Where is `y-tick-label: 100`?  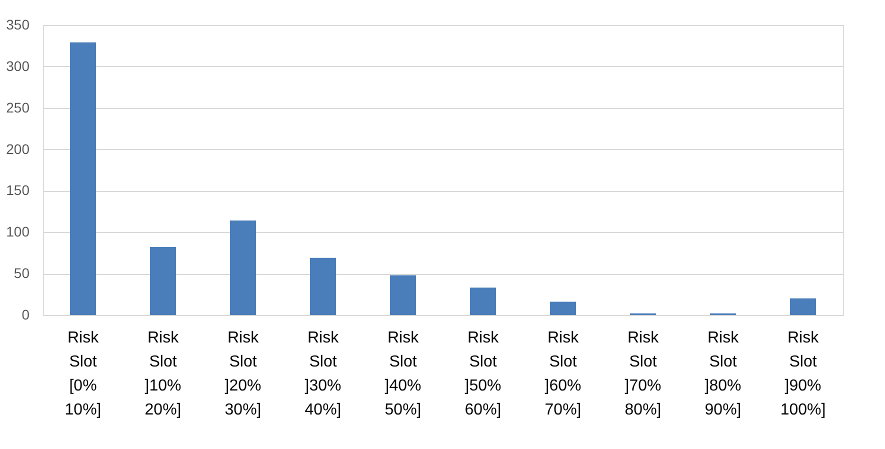
y-tick-label: 100 is located at coordinates (18, 232).